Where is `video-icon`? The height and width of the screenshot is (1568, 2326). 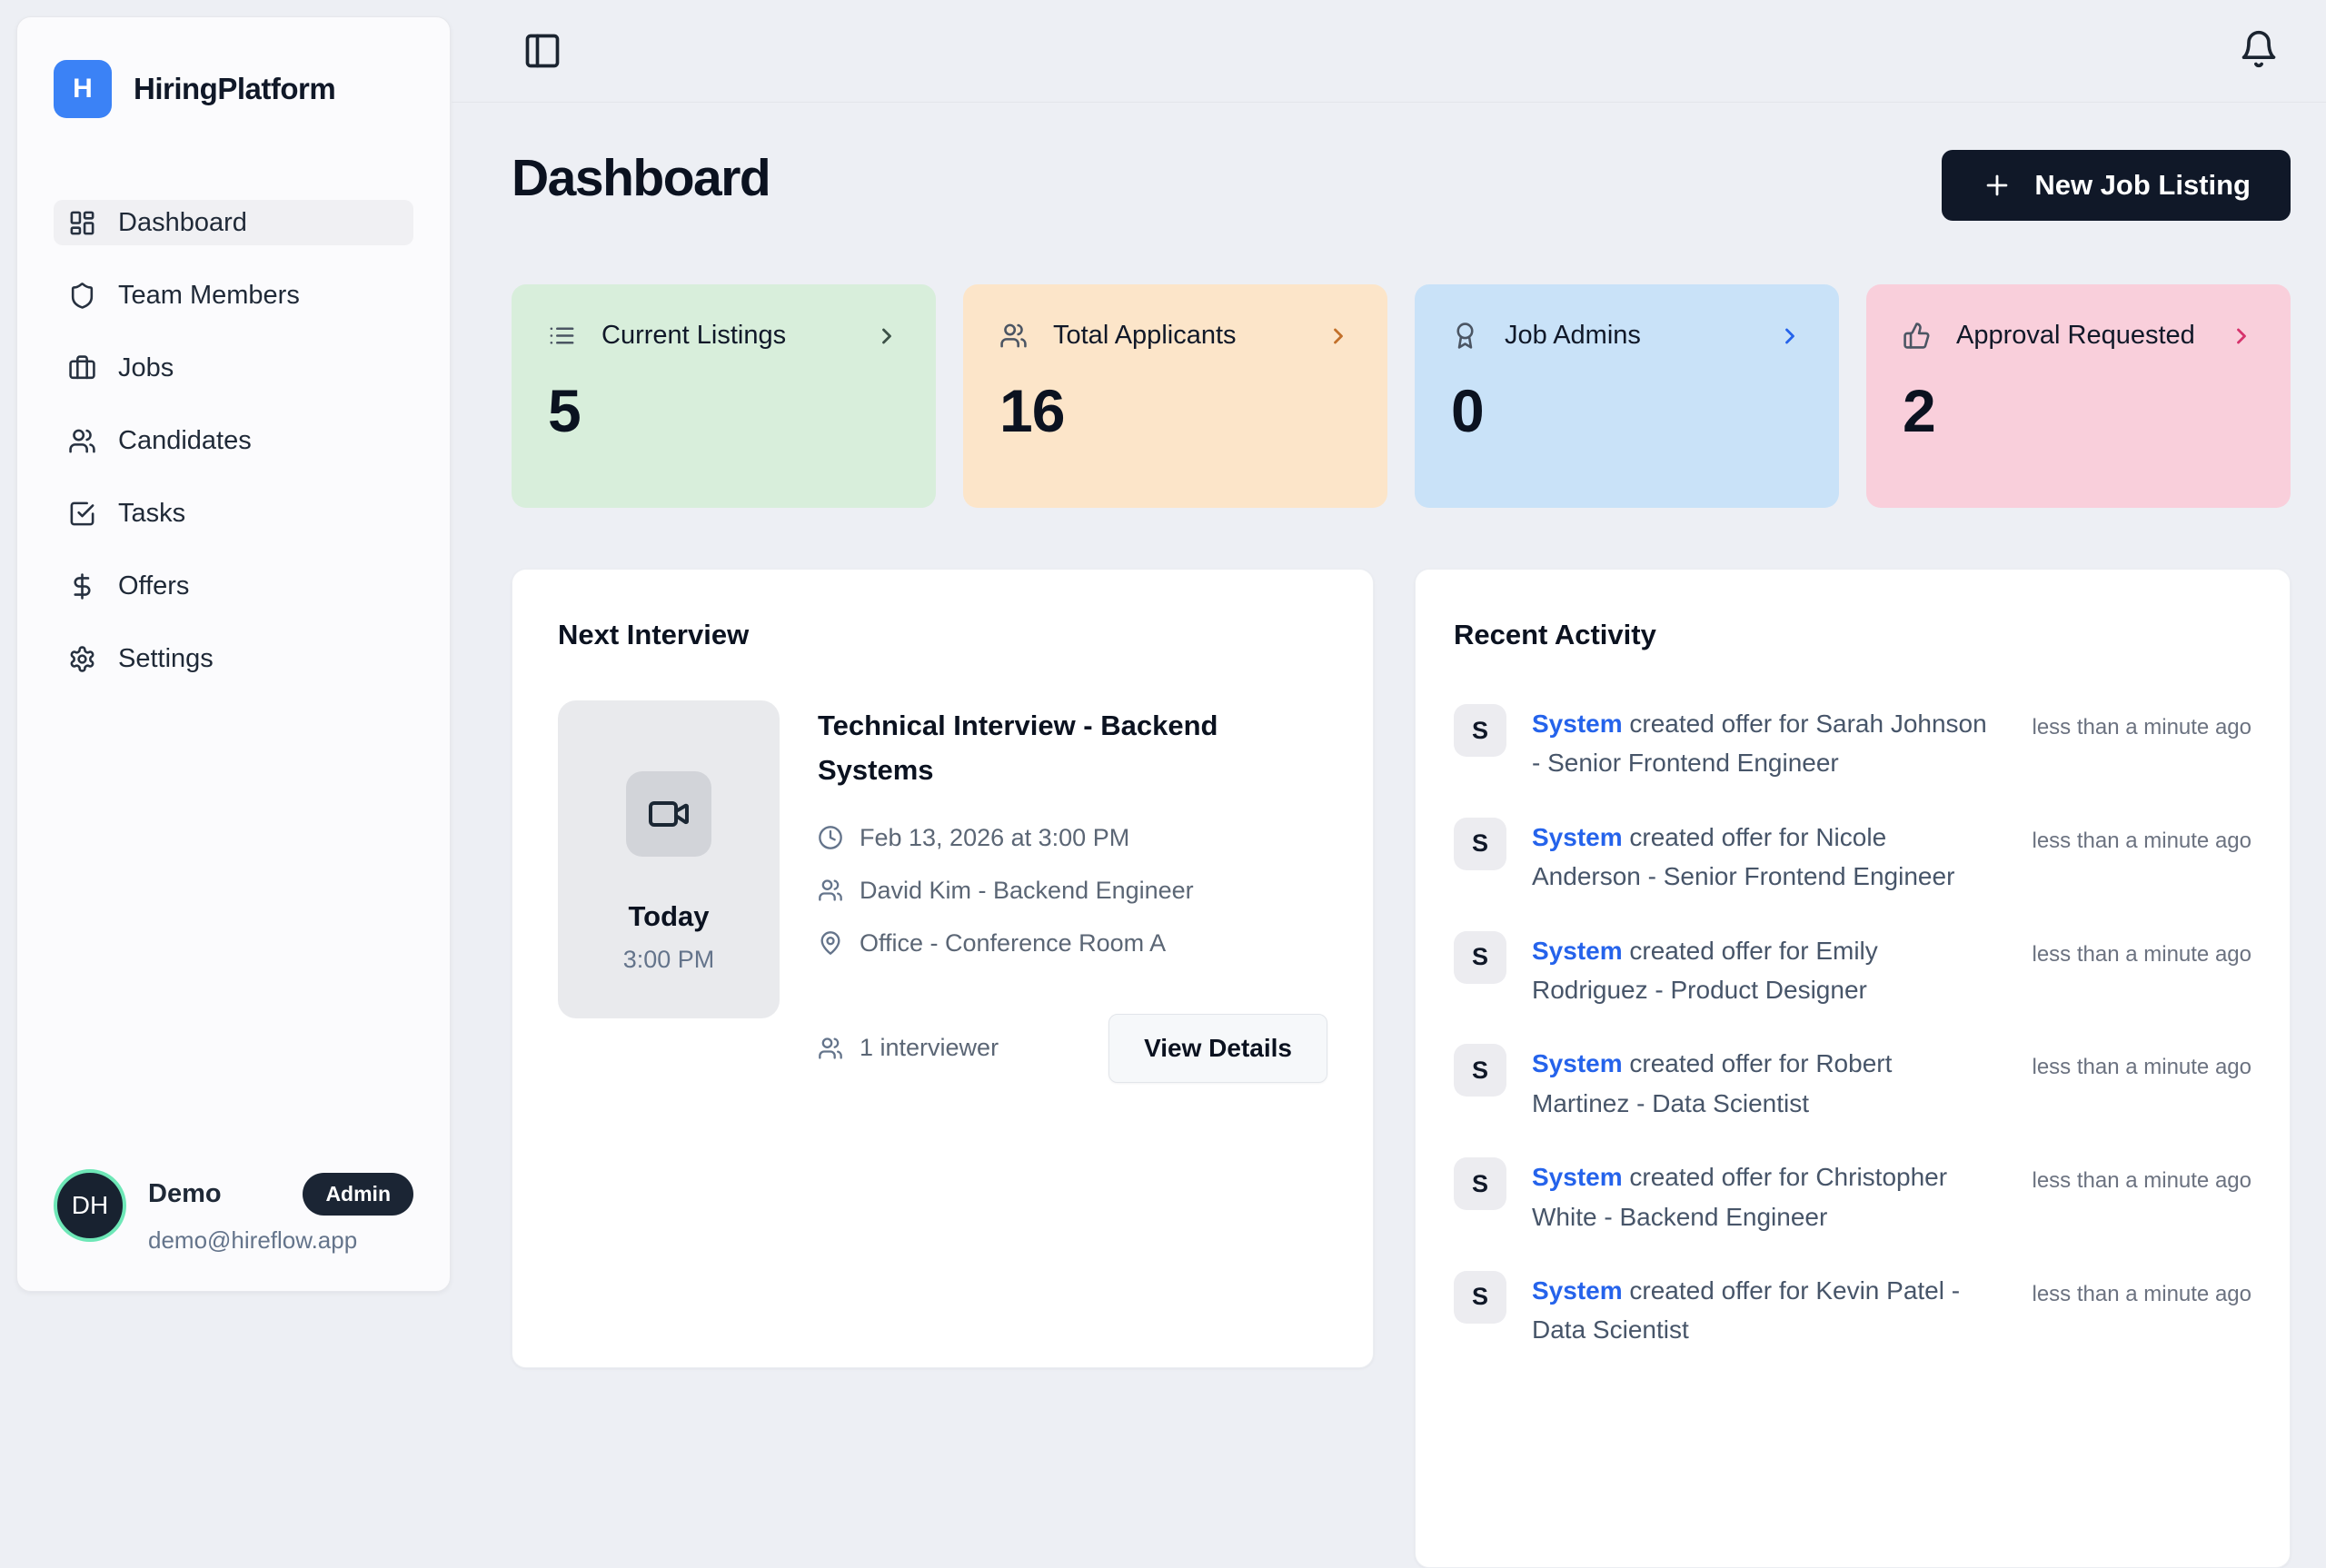
video-icon is located at coordinates (669, 814).